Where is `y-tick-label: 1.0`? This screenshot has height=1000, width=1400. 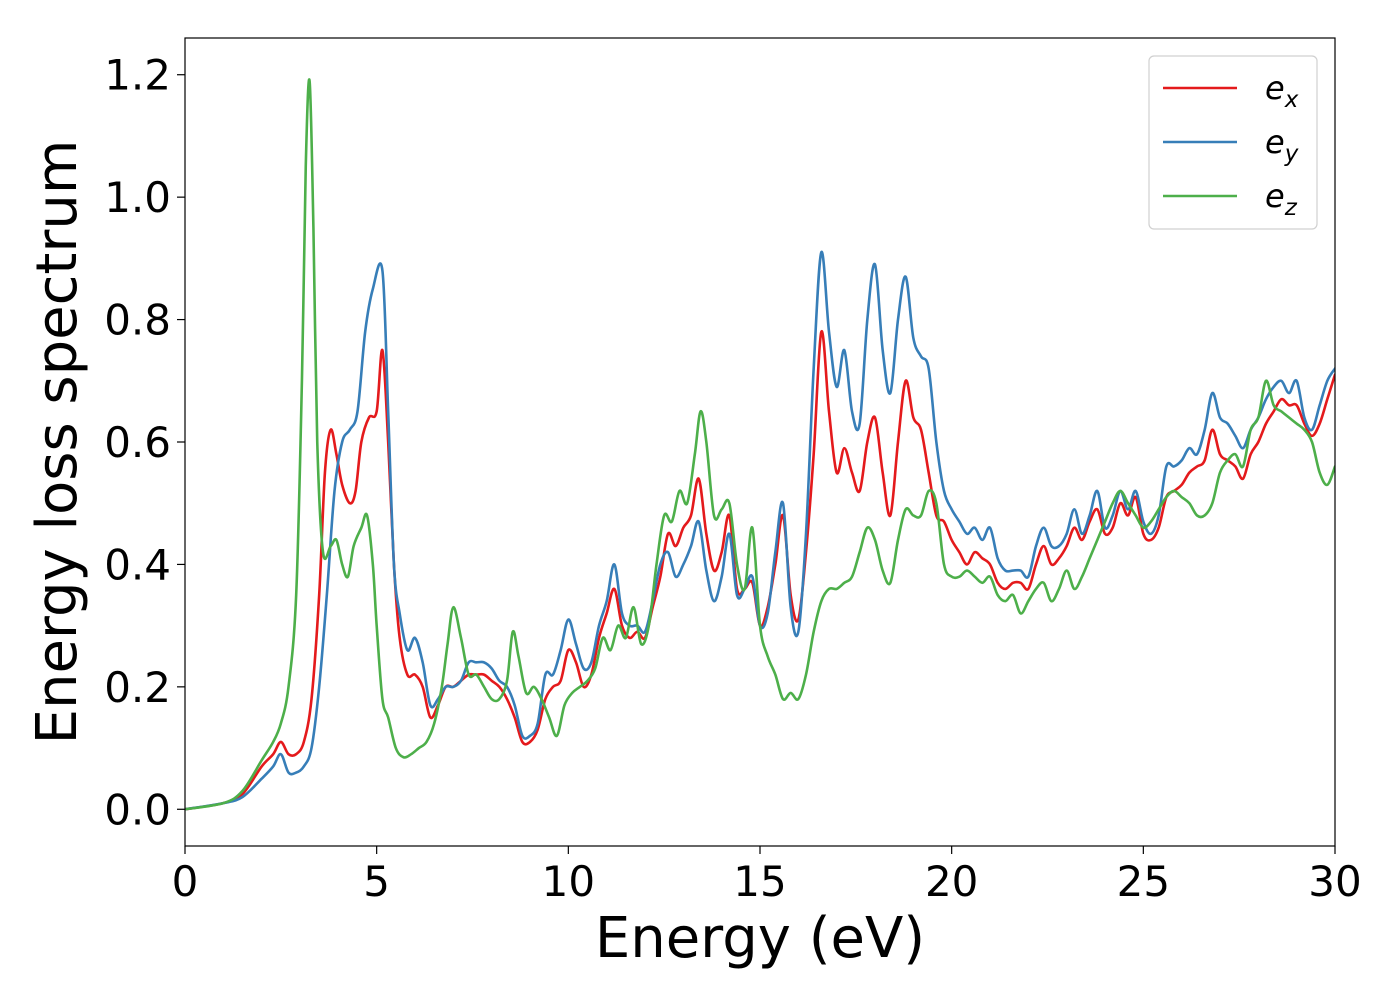
y-tick-label: 1.0 is located at coordinates (137, 197).